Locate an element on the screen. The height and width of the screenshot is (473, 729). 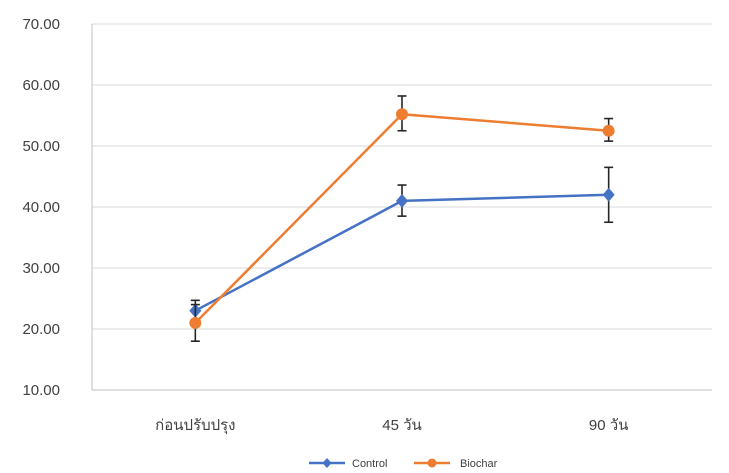
legend: Control Biochar is located at coordinates (403, 464).